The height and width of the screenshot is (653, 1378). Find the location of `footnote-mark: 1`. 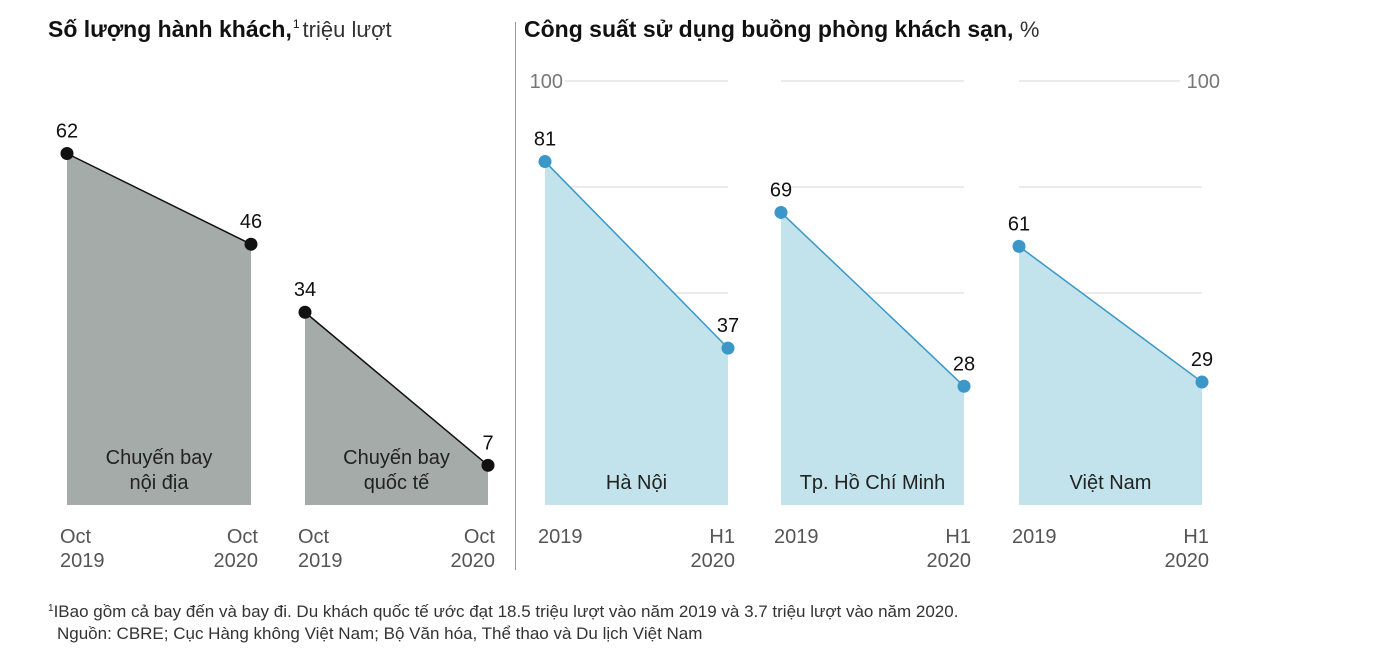

footnote-mark: 1 is located at coordinates (51, 608).